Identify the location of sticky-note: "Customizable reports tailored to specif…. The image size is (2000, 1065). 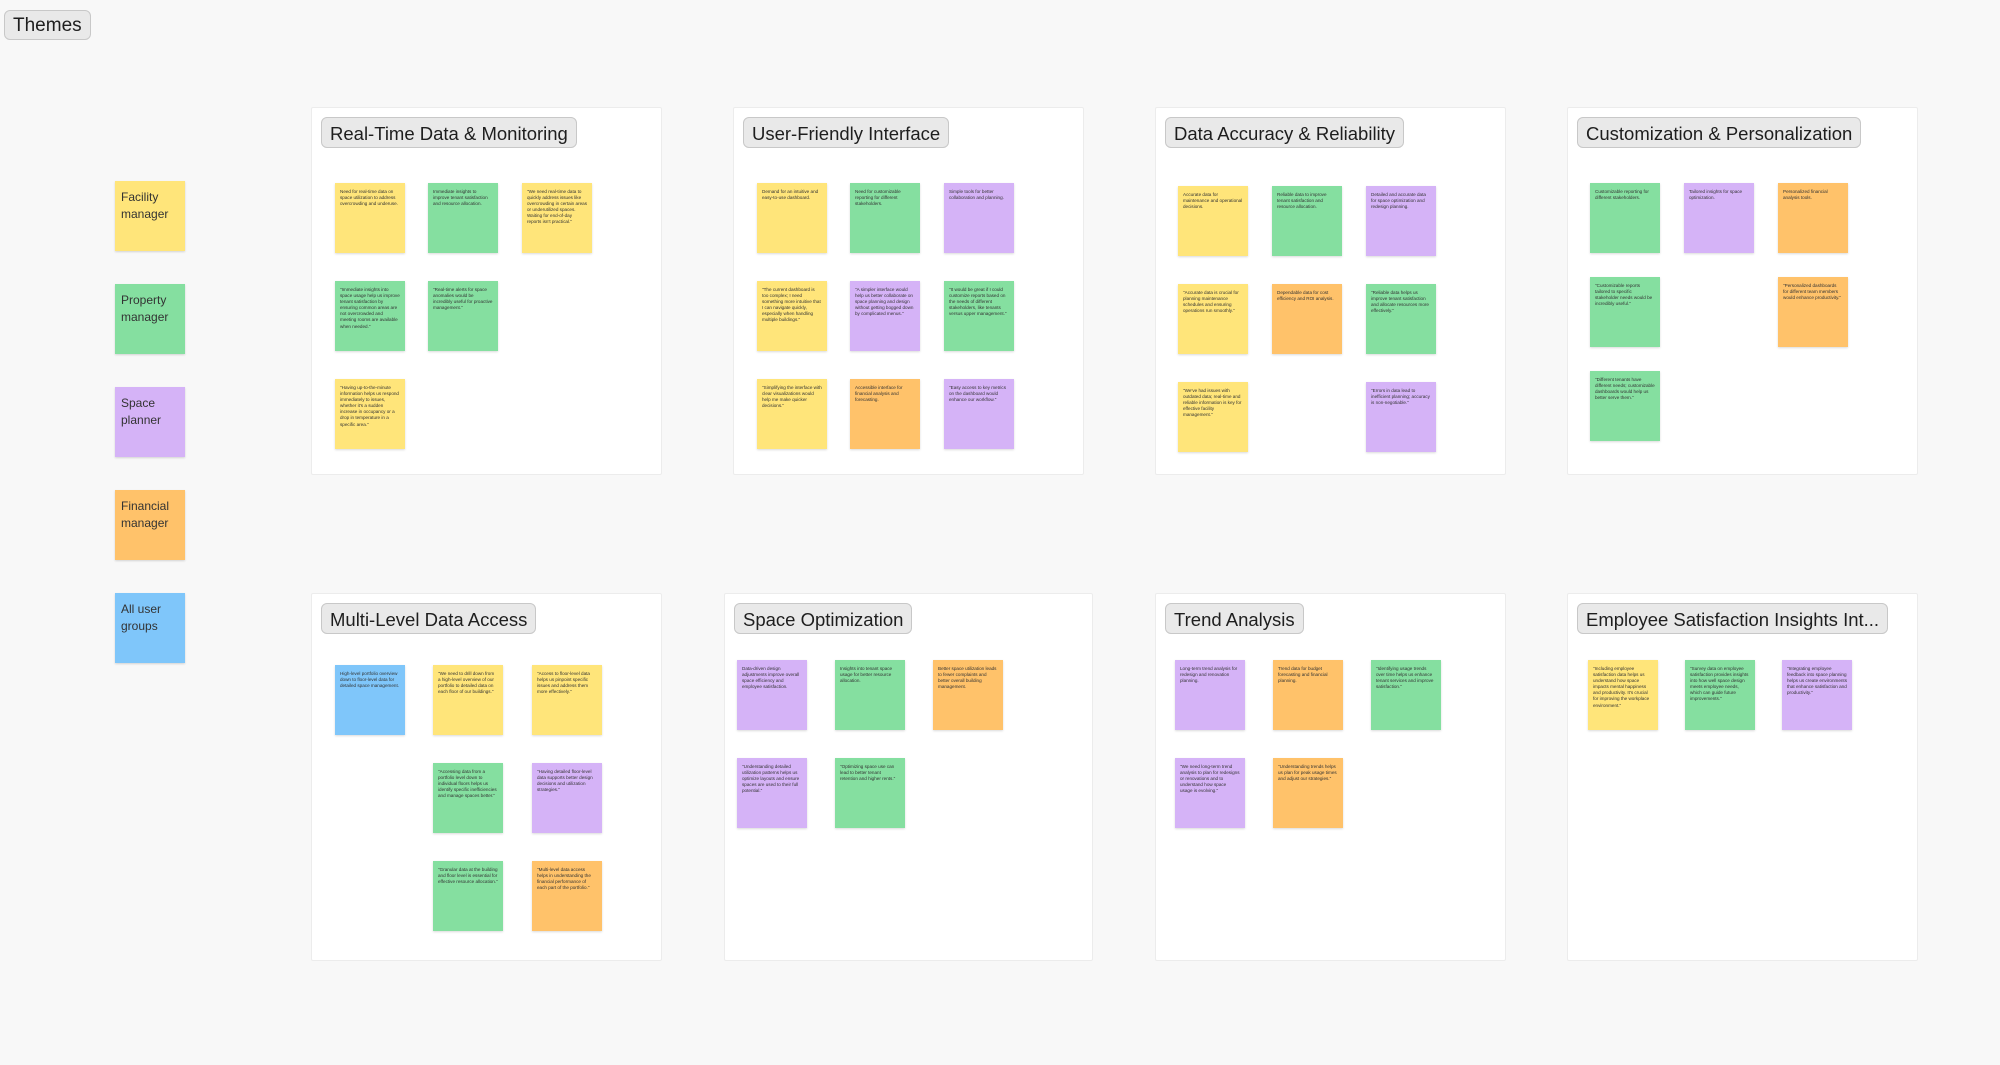
(1625, 312).